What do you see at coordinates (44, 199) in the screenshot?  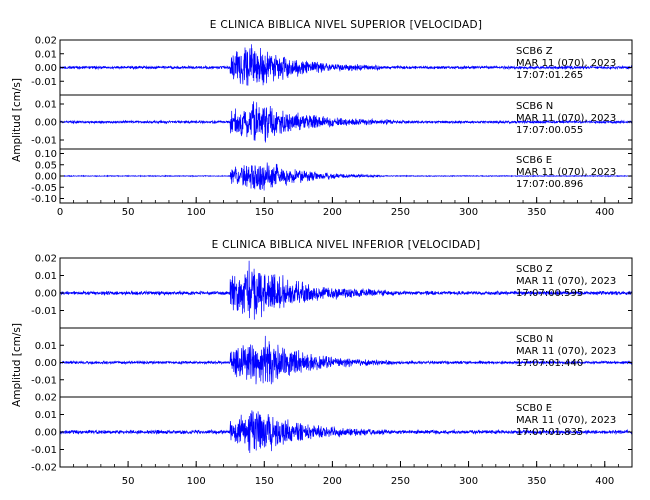 I see `y-tick-label: -0.10` at bounding box center [44, 199].